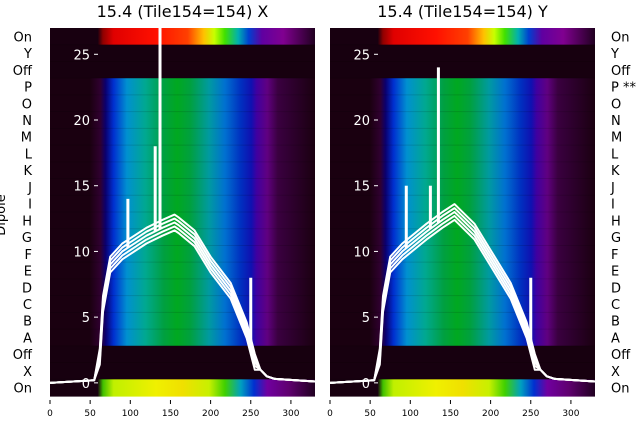  What do you see at coordinates (623, 88) in the screenshot?
I see `row-label: P **` at bounding box center [623, 88].